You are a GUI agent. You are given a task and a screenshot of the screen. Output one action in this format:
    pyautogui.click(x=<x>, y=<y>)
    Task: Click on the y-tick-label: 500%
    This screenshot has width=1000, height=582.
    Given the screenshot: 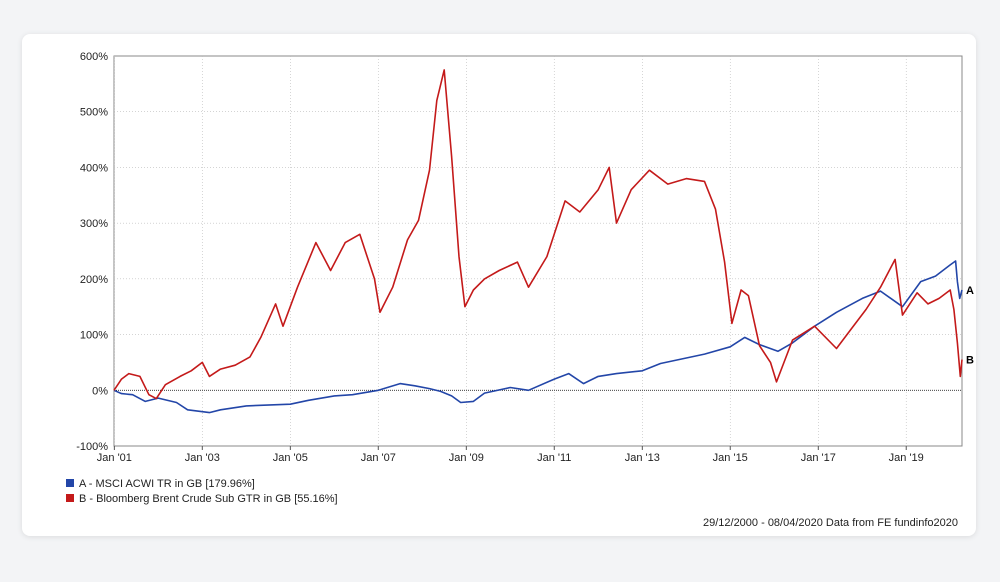 What is the action you would take?
    pyautogui.click(x=94, y=113)
    